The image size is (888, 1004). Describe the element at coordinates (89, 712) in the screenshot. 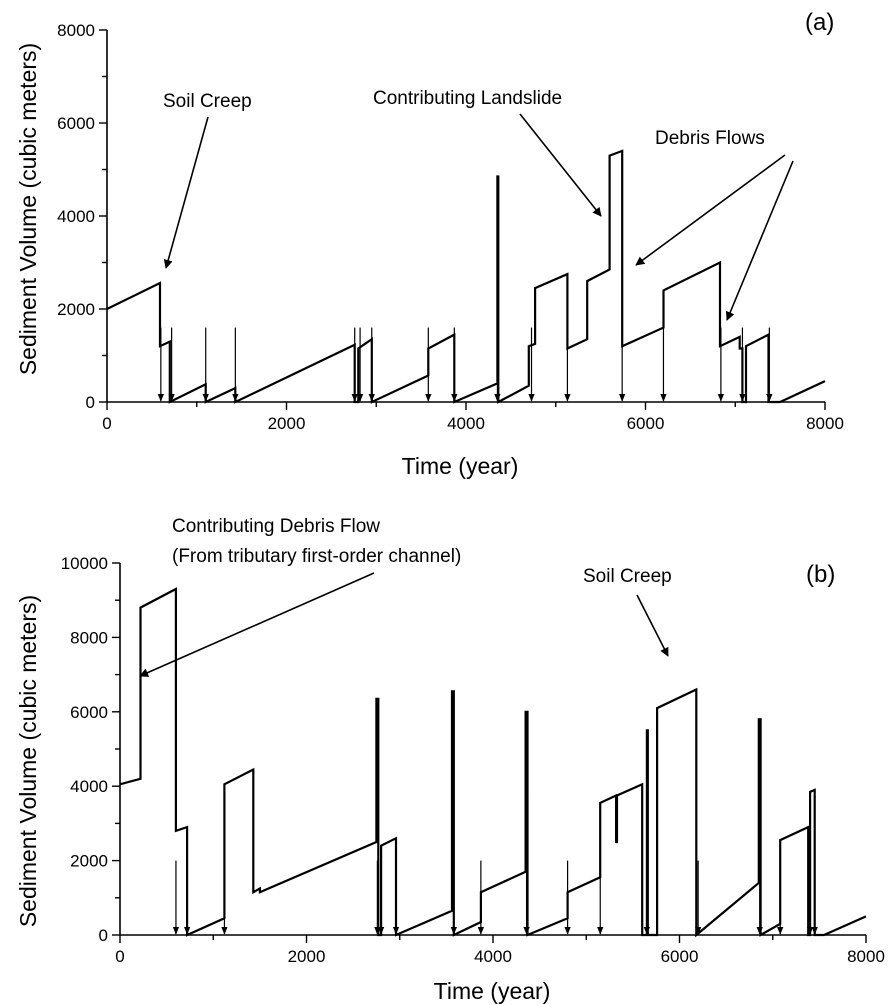

I see `y-tick-label-b: 6000` at that location.